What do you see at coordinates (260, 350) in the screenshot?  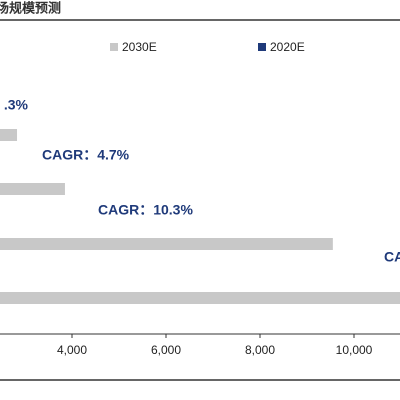 I see `x-tick-label: 8,000` at bounding box center [260, 350].